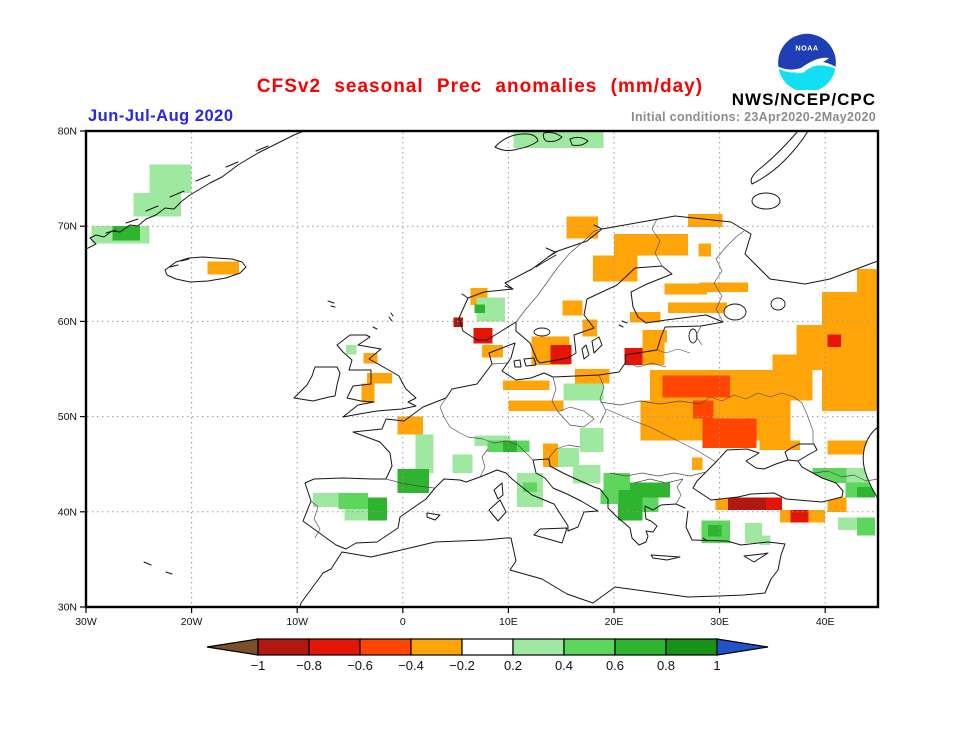 The image size is (960, 742). Describe the element at coordinates (67, 322) in the screenshot. I see `lat-tick-label: 60N` at that location.